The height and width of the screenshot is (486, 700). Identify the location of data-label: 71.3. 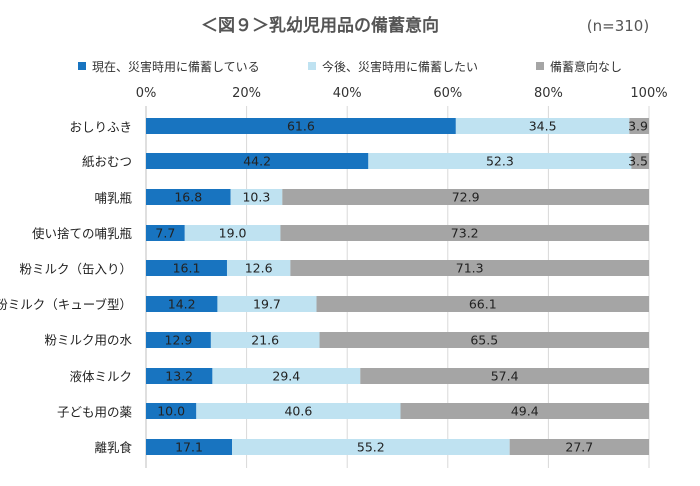
(470, 268).